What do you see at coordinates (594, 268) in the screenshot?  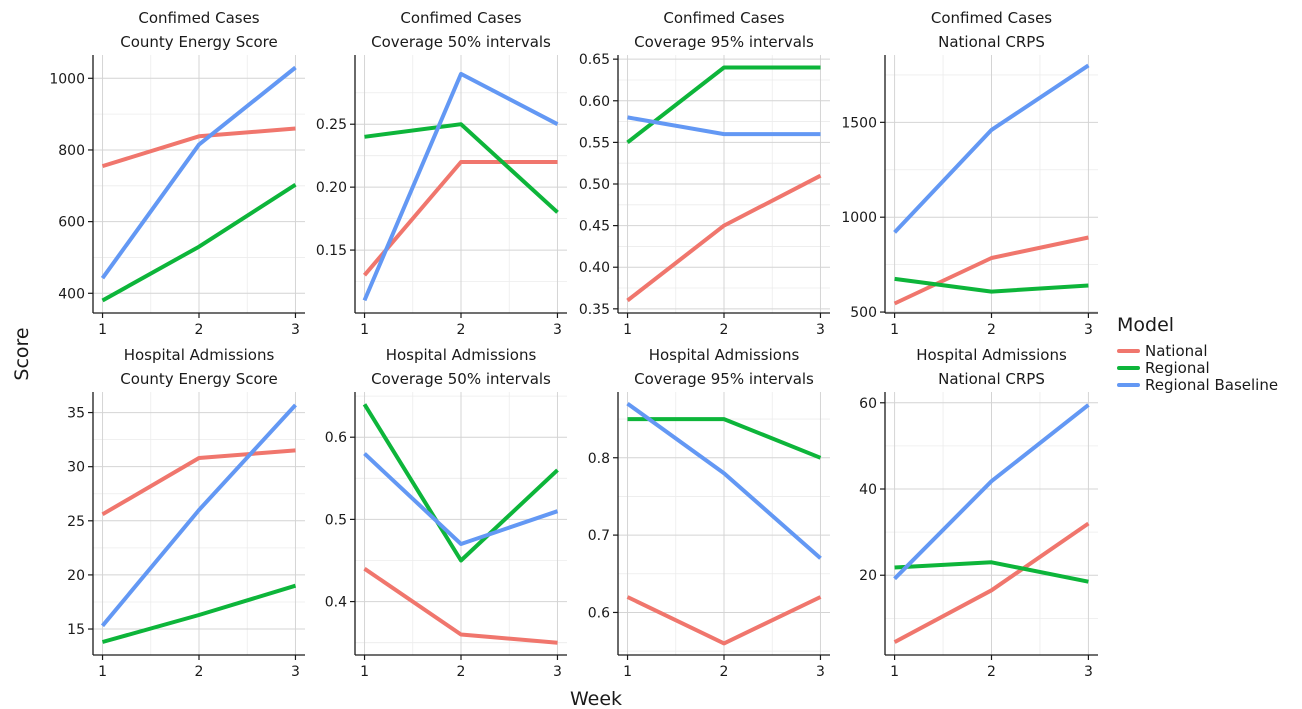 I see `y-tick-label: 0.40` at bounding box center [594, 268].